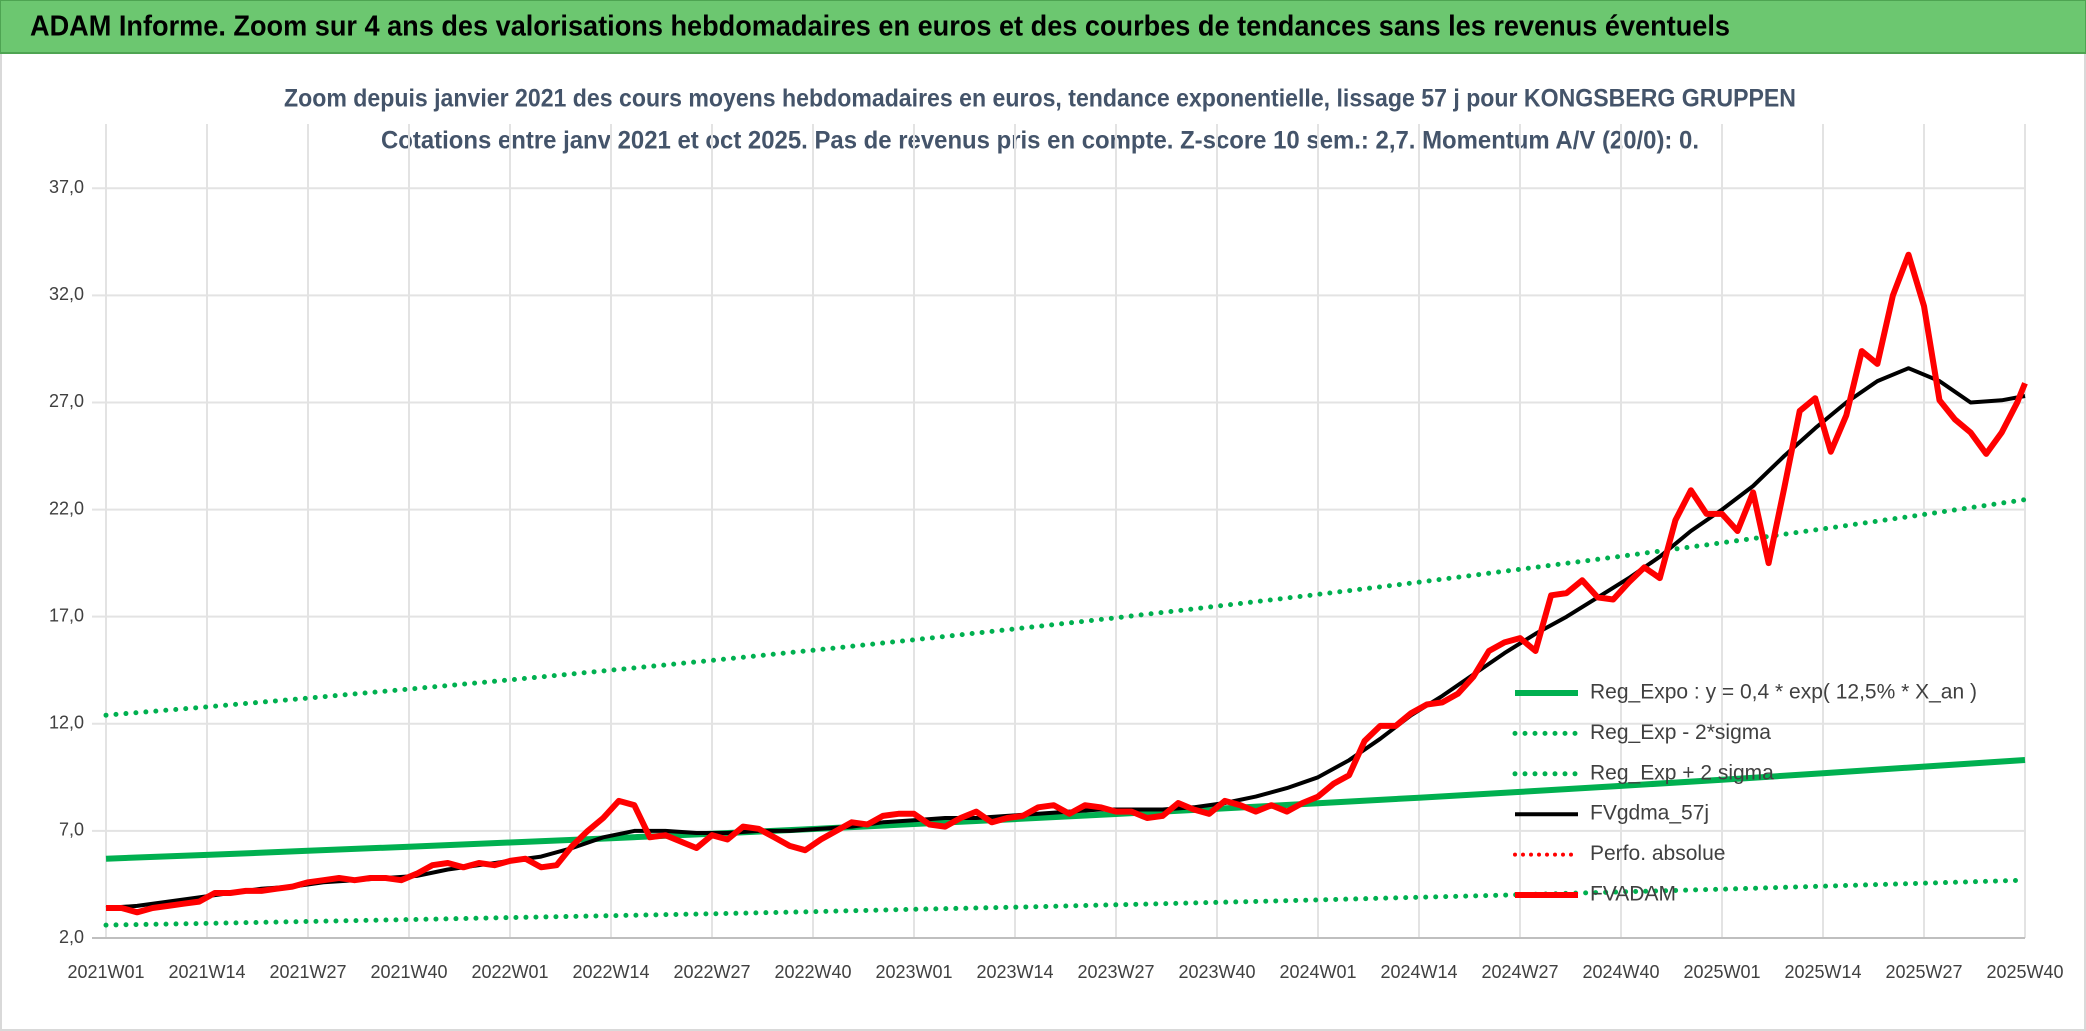  I want to click on x-tick-label: 2022W40, so click(812, 972).